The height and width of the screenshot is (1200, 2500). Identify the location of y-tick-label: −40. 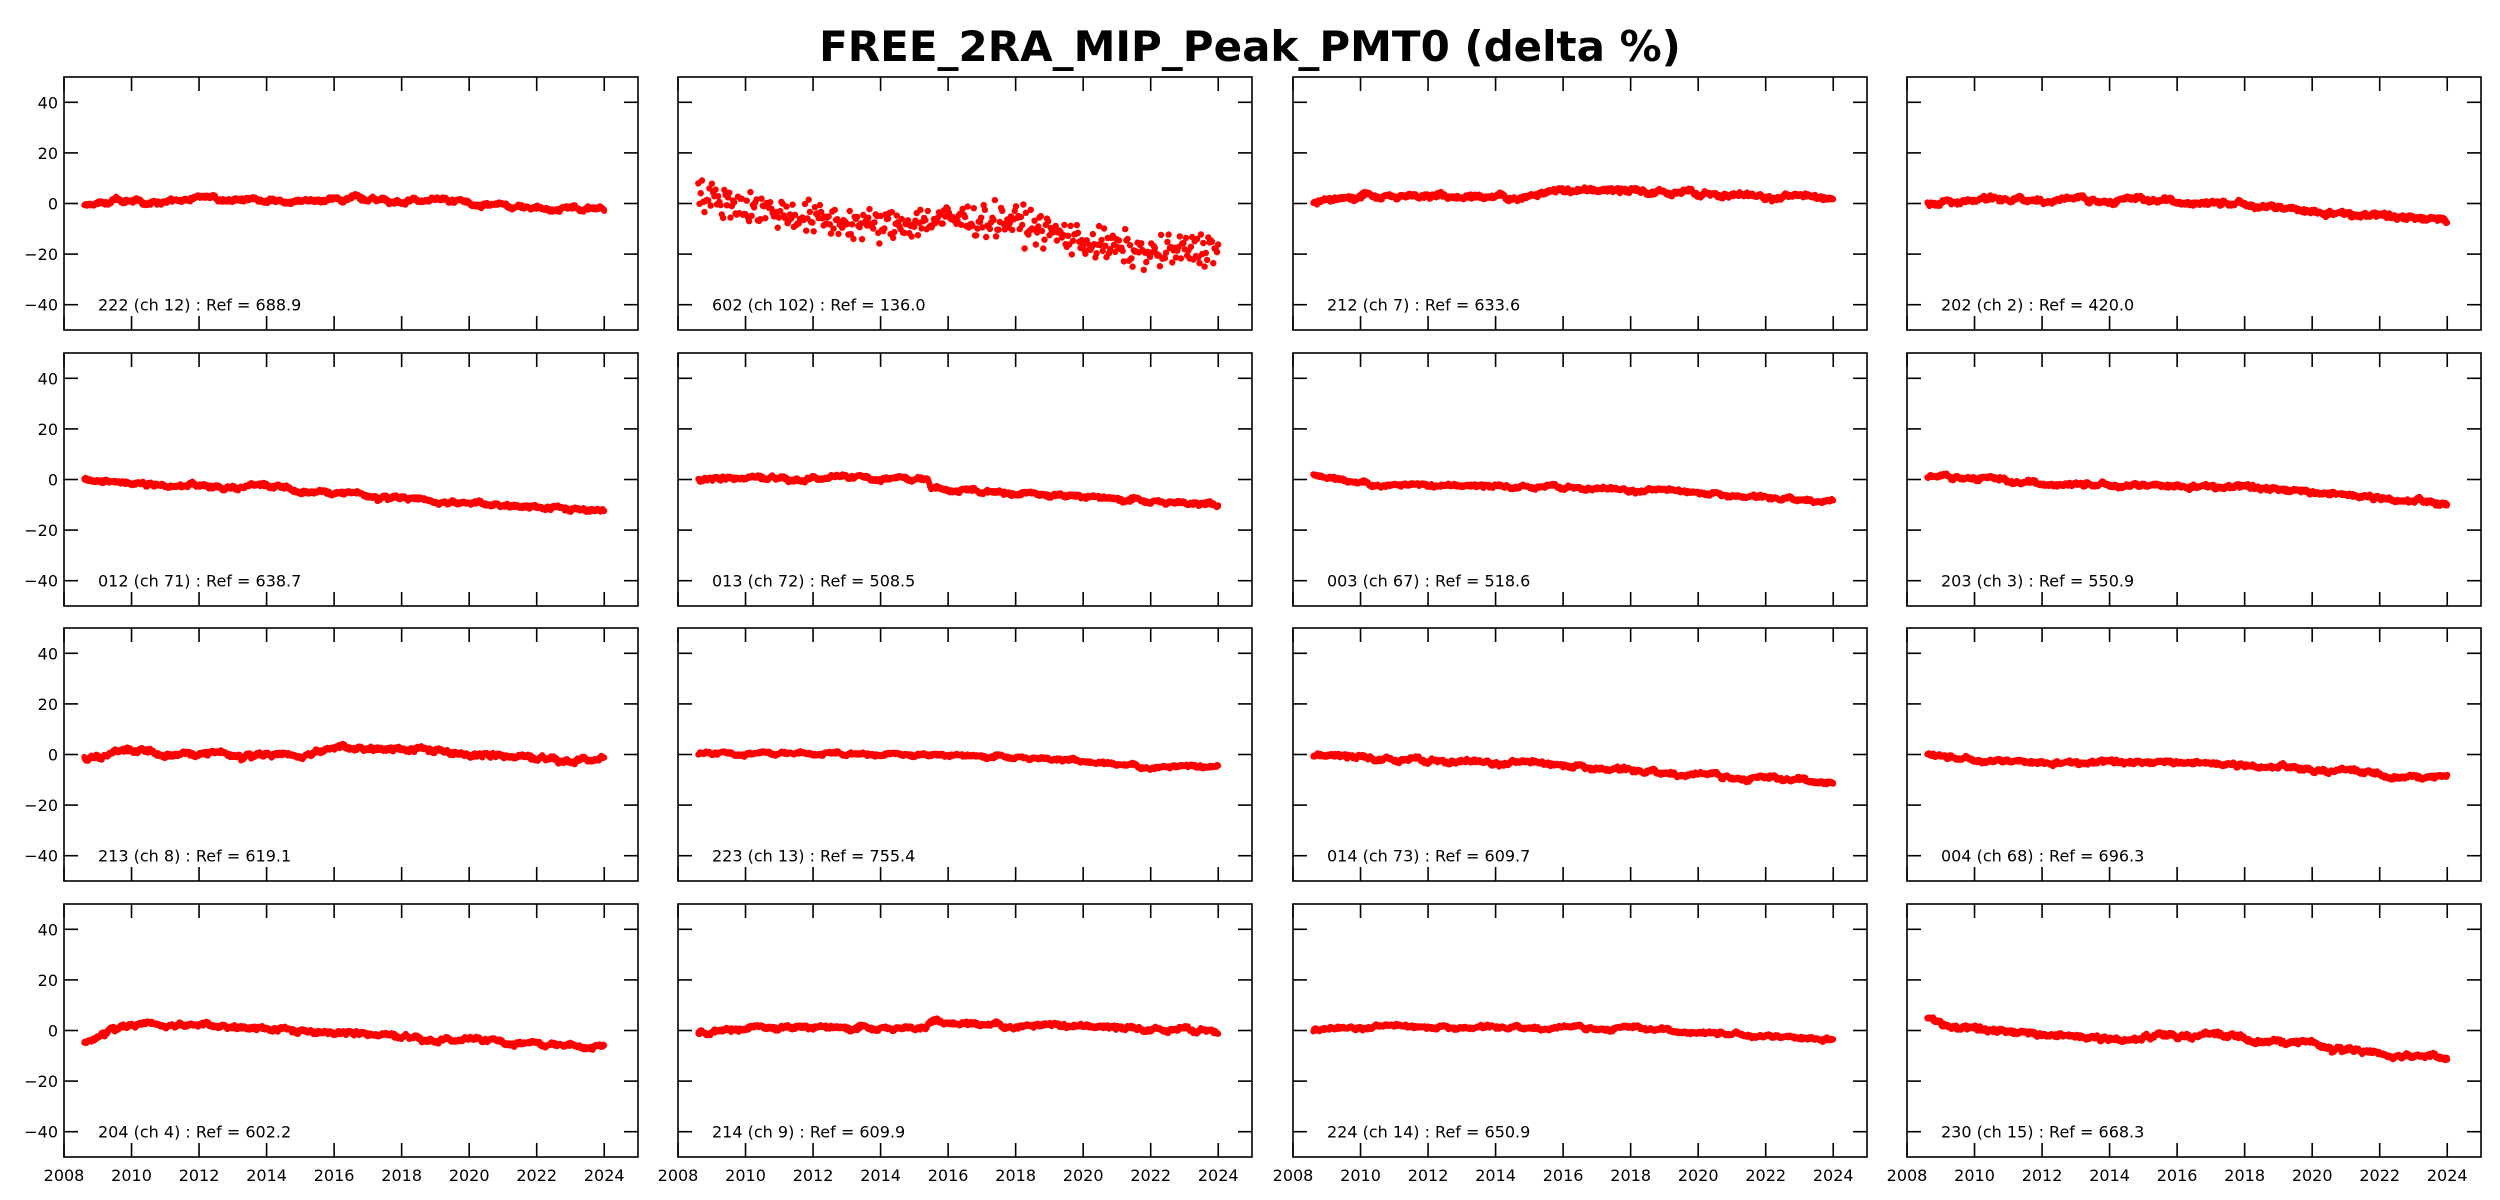
(41, 305).